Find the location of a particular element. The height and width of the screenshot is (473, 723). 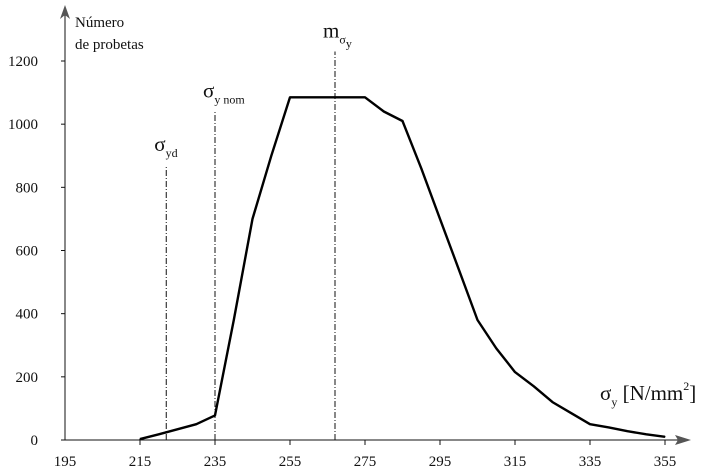

y-ticks: 0 200 400 600 800 1000 1200 is located at coordinates (36, 251).